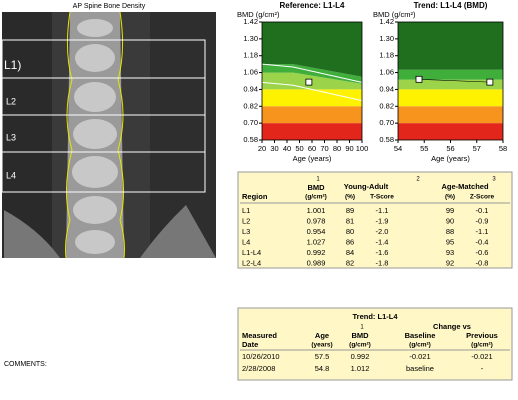  I want to click on cell: -0.9, so click(482, 220).